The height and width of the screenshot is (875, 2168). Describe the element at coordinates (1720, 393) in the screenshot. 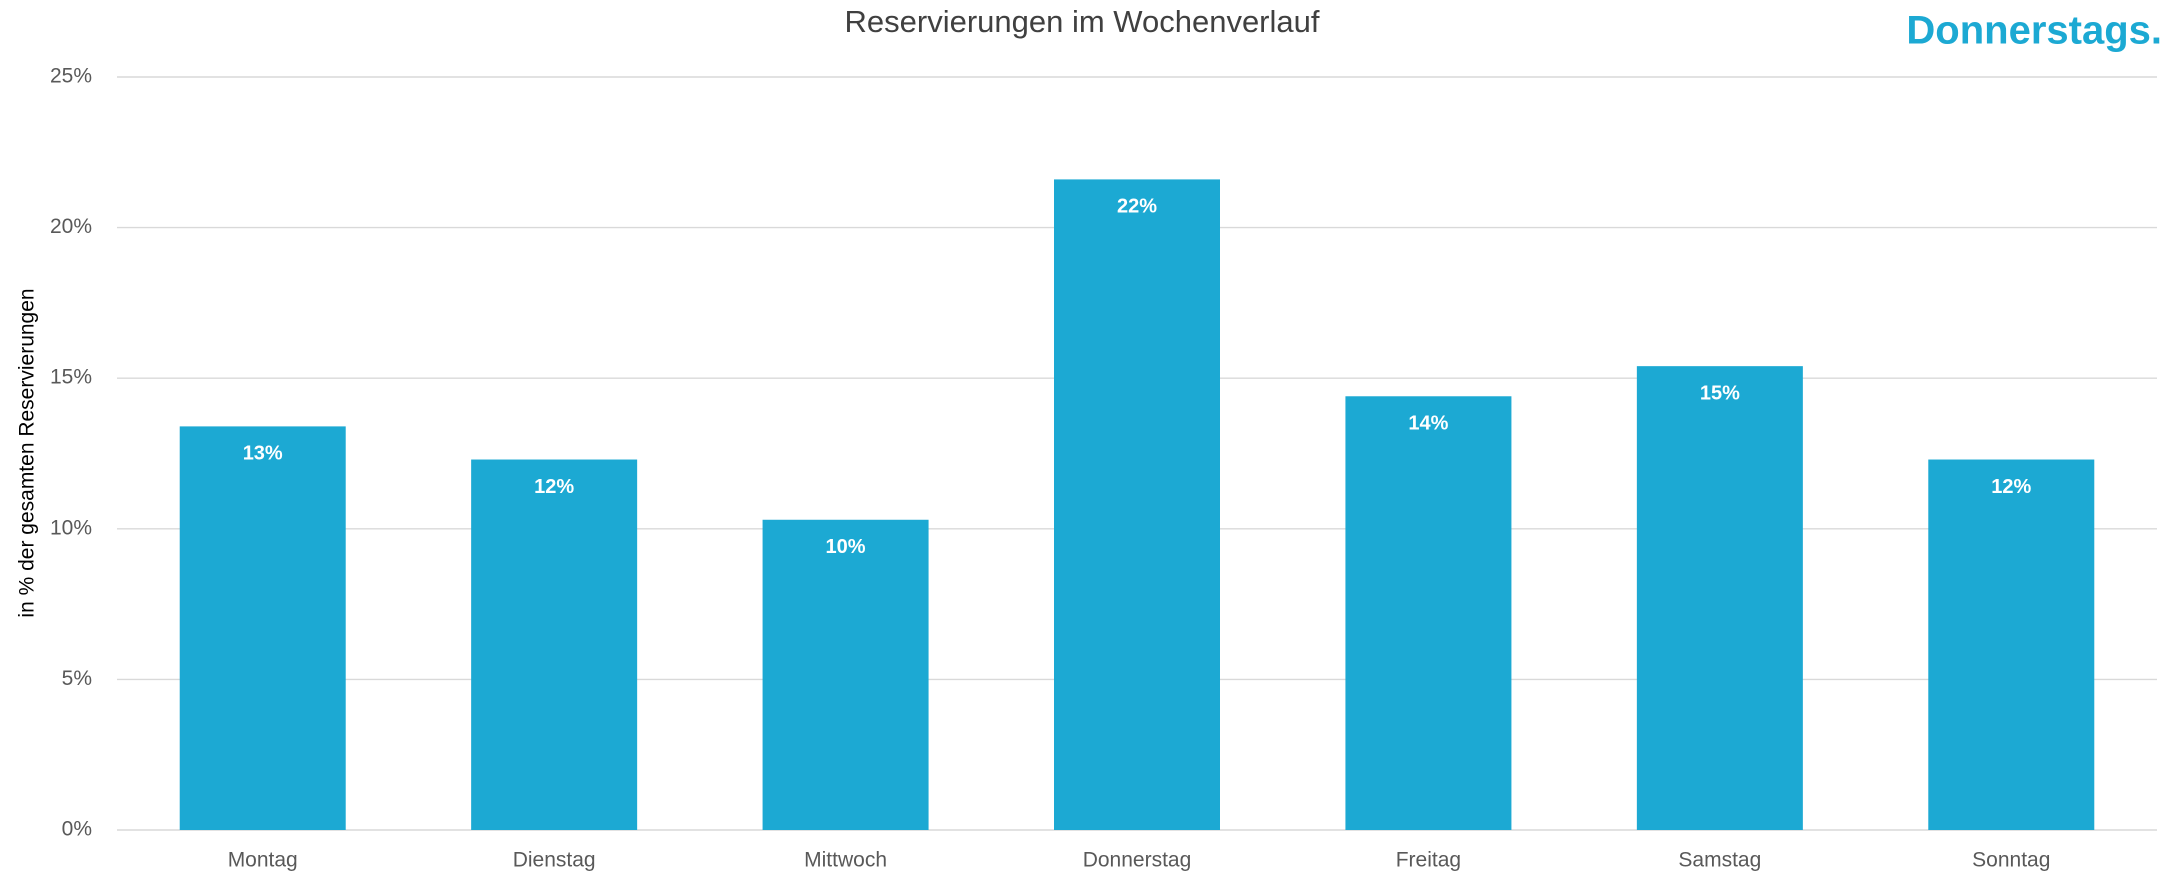

I see `data-label: 15%` at that location.